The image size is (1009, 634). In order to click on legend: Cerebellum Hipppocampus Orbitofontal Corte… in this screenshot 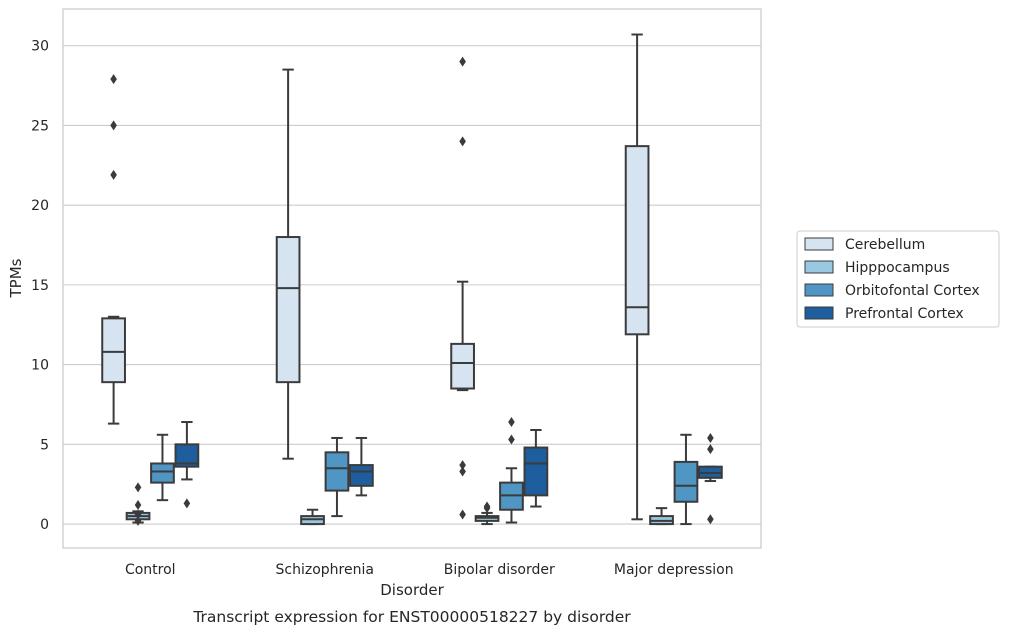, I will do `click(898, 279)`.